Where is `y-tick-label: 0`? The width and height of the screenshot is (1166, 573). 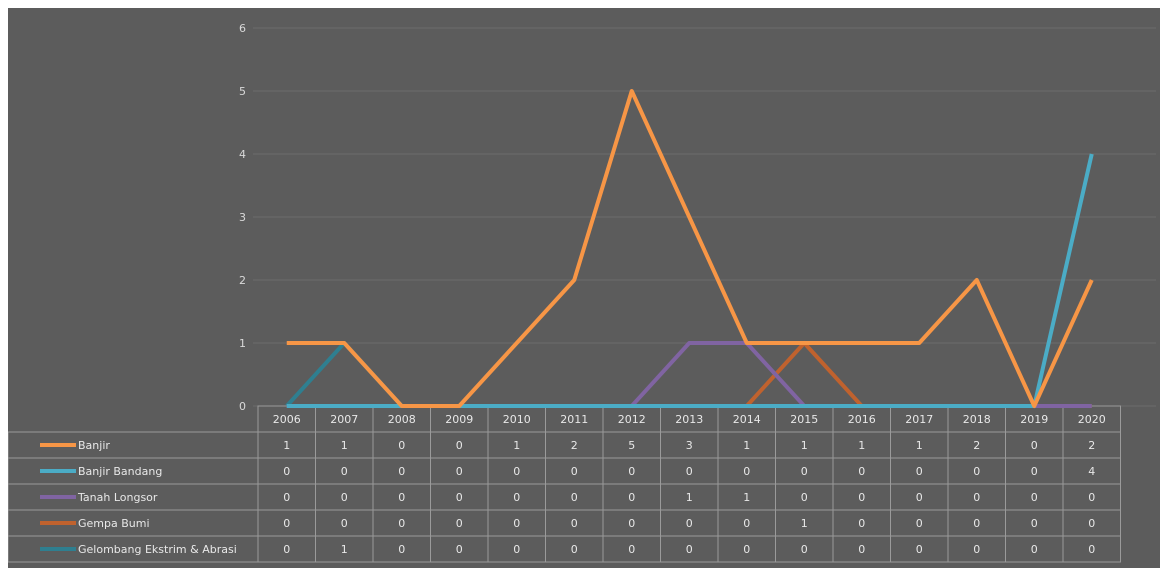
y-tick-label: 0 is located at coordinates (242, 406).